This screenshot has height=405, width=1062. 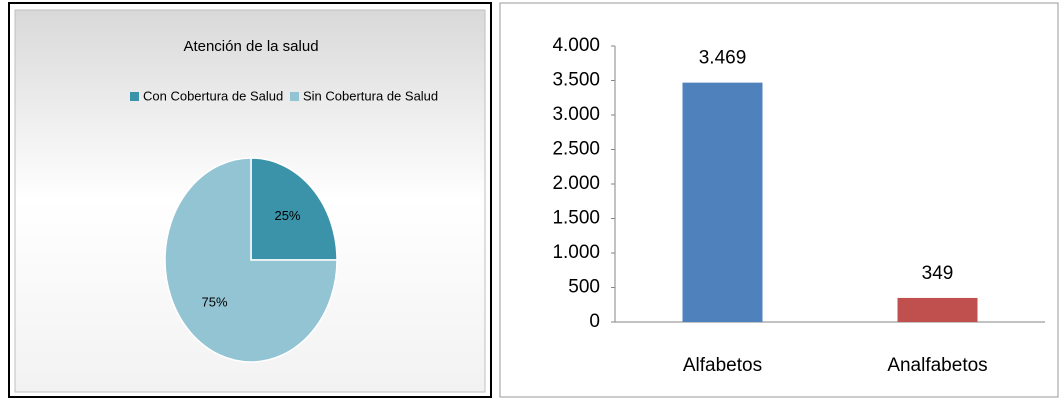 What do you see at coordinates (370, 95) in the screenshot?
I see `legend-label: Sin Cobertura de Salud` at bounding box center [370, 95].